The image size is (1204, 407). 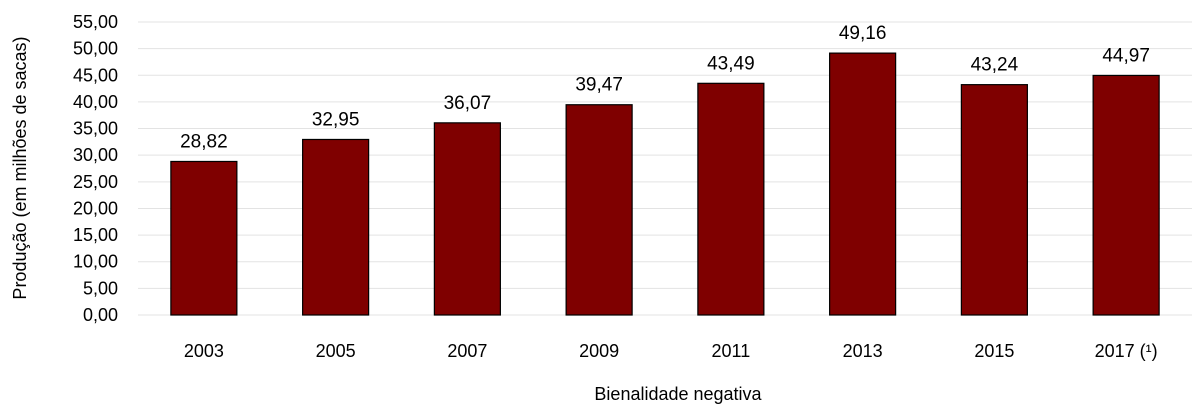 I want to click on x-tick-label: 2003, so click(x=204, y=351).